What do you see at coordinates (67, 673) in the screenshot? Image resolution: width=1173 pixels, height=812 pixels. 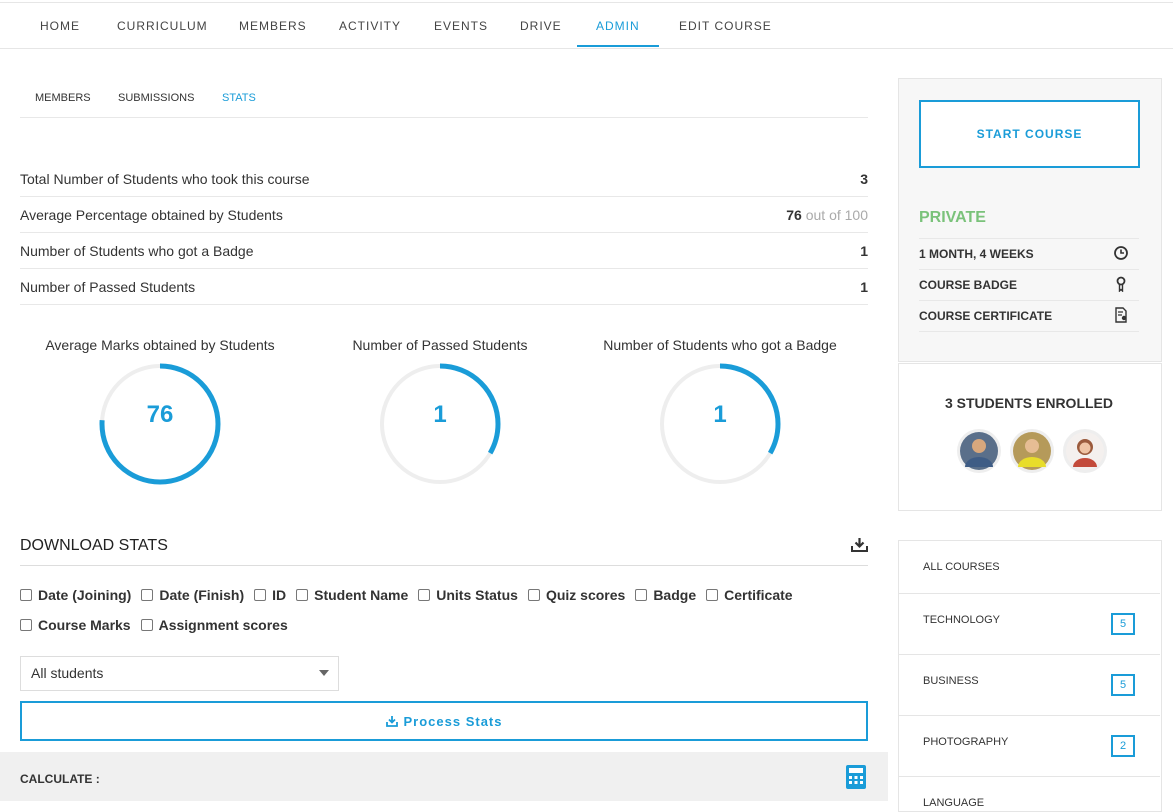 I see `select-text: All students` at bounding box center [67, 673].